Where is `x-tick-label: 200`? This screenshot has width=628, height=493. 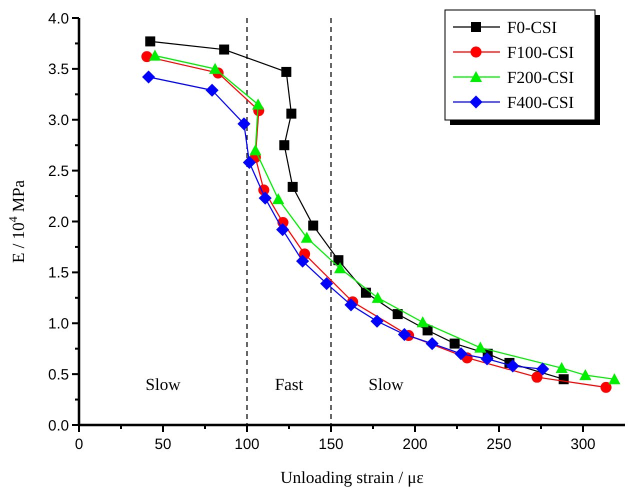
x-tick-label: 200 is located at coordinates (415, 444).